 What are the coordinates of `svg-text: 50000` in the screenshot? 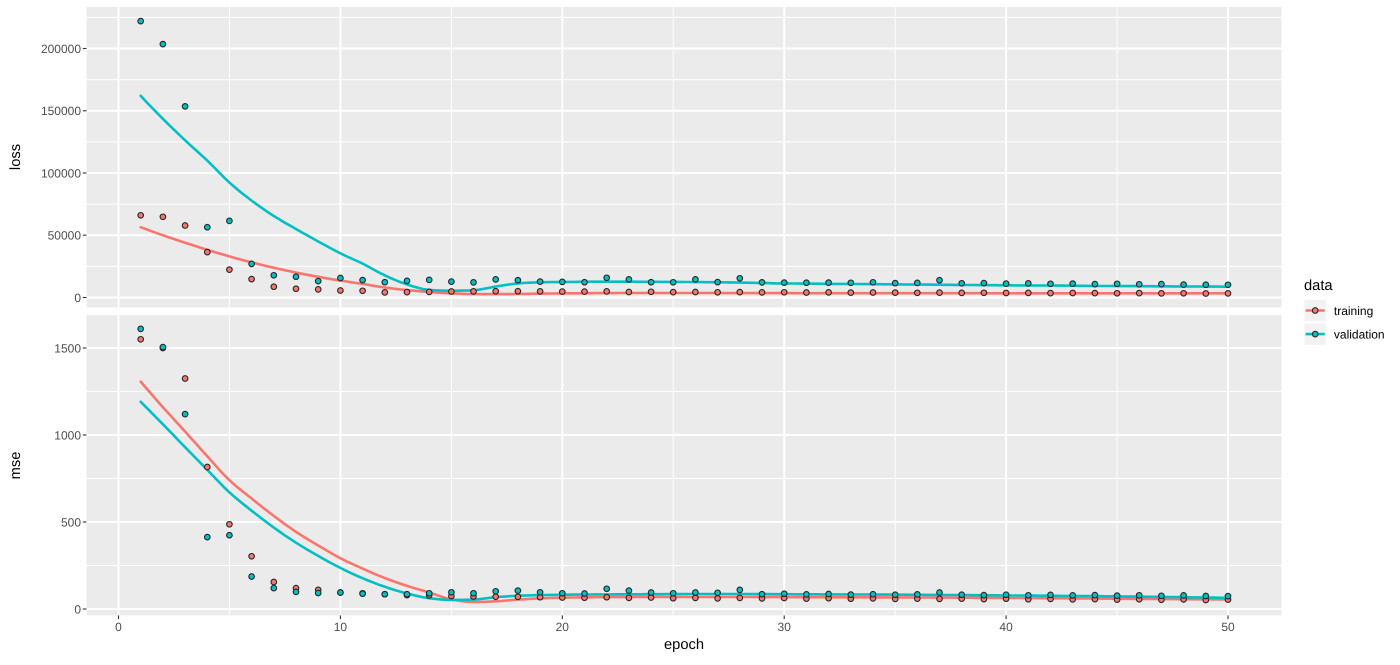 It's located at (65, 236).